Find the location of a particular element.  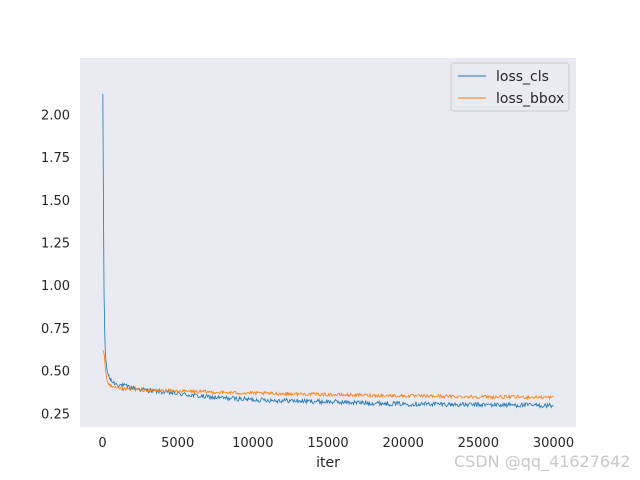

y-tick-label: 1.00 is located at coordinates (55, 286).